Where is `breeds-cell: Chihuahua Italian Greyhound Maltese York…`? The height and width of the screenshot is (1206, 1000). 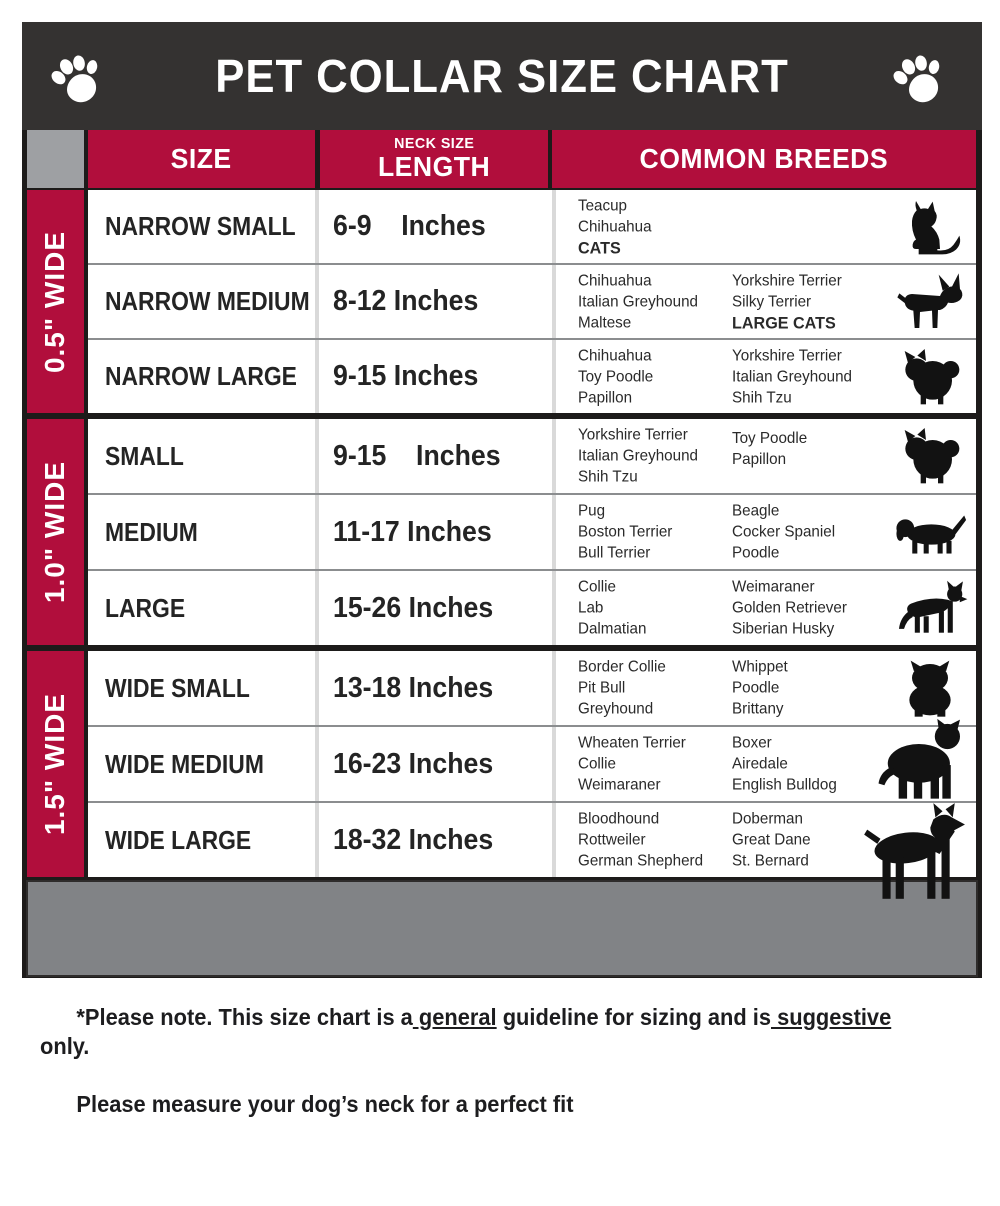 breeds-cell: Chihuahua Italian Greyhound Maltese York… is located at coordinates (766, 301).